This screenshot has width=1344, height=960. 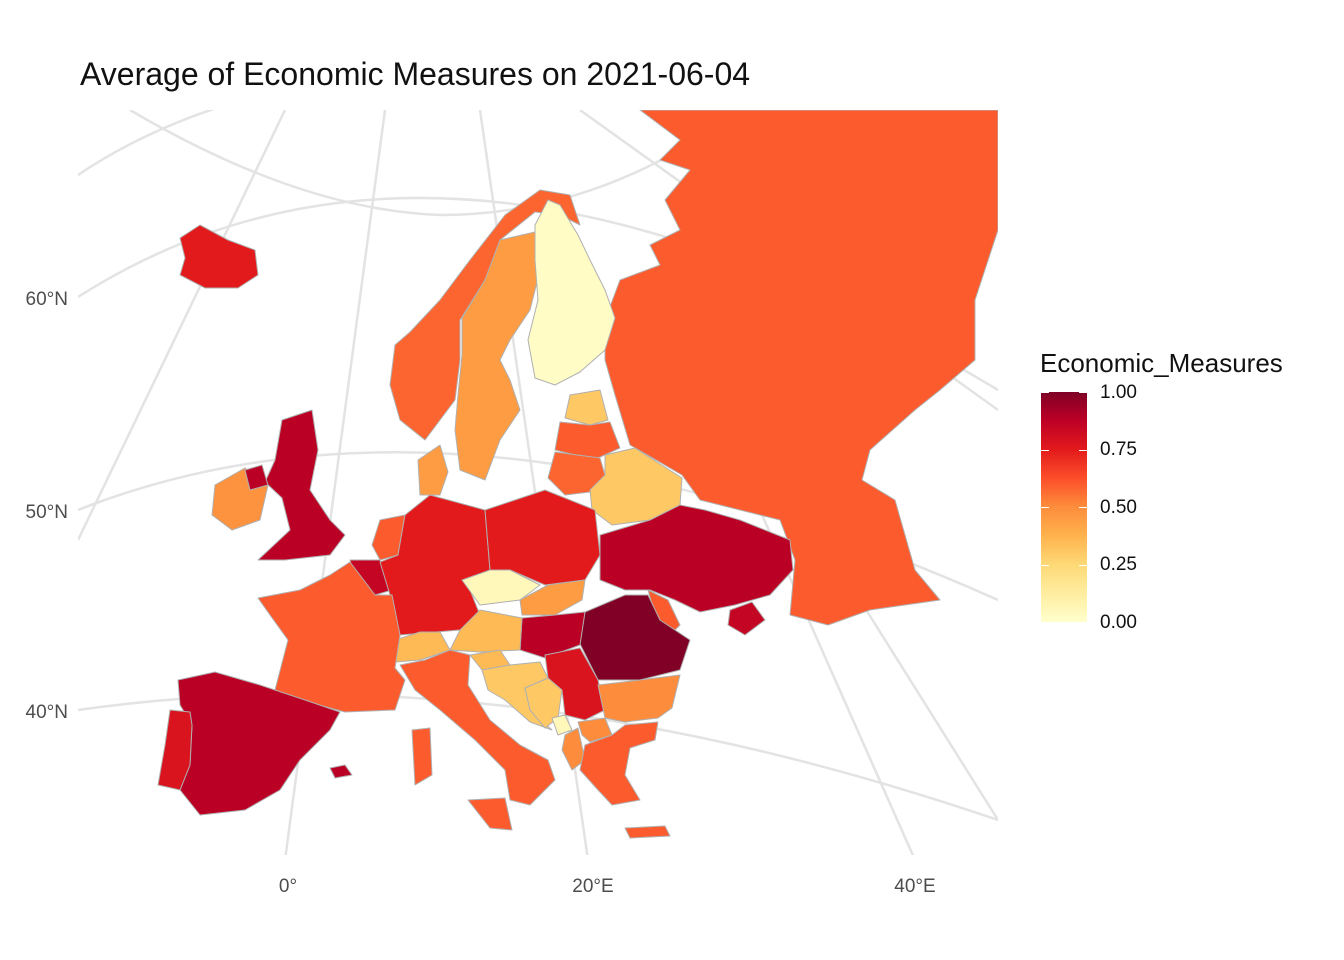 What do you see at coordinates (301, 485) in the screenshot?
I see `country-united-kingdom` at bounding box center [301, 485].